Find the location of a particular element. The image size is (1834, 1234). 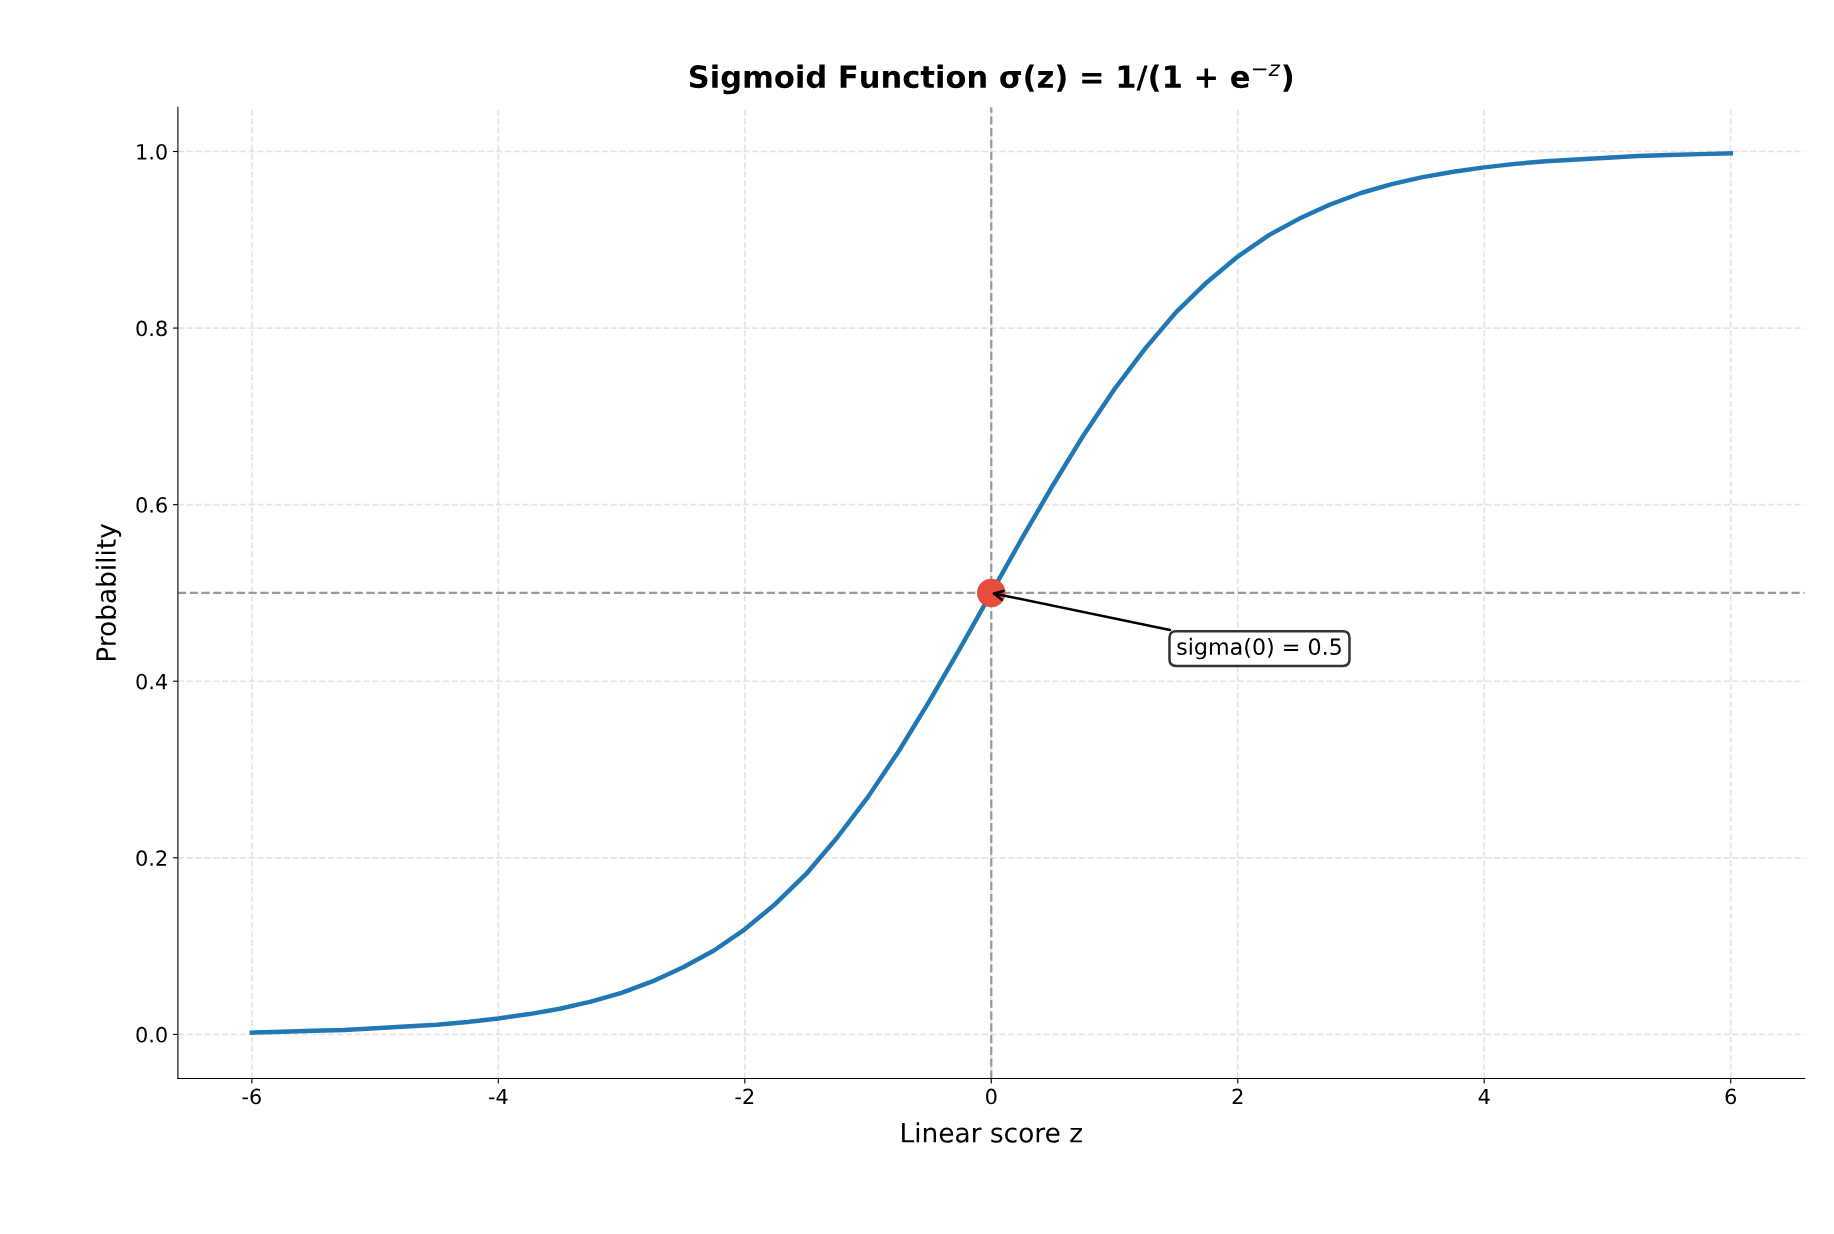

chart-title: Sigmoid Function σ(z) = 1/(1 + e$^{−z}$) is located at coordinates (991, 79).